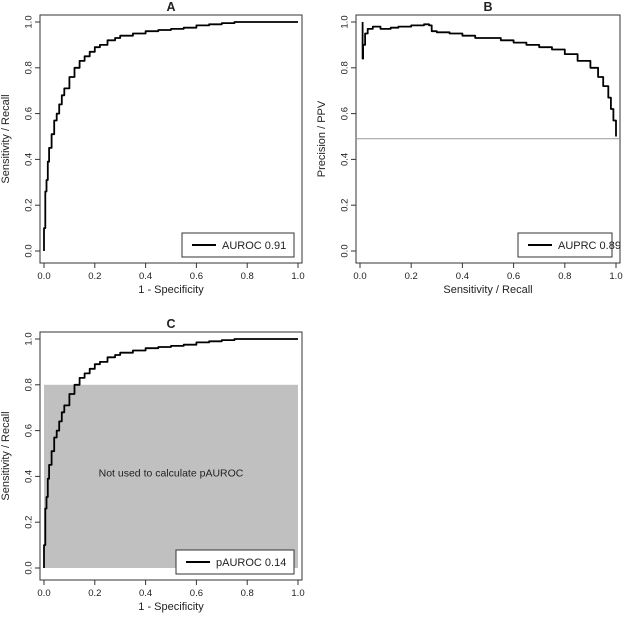  I want to click on y-axis-label: Precision / PPV, so click(322, 138).